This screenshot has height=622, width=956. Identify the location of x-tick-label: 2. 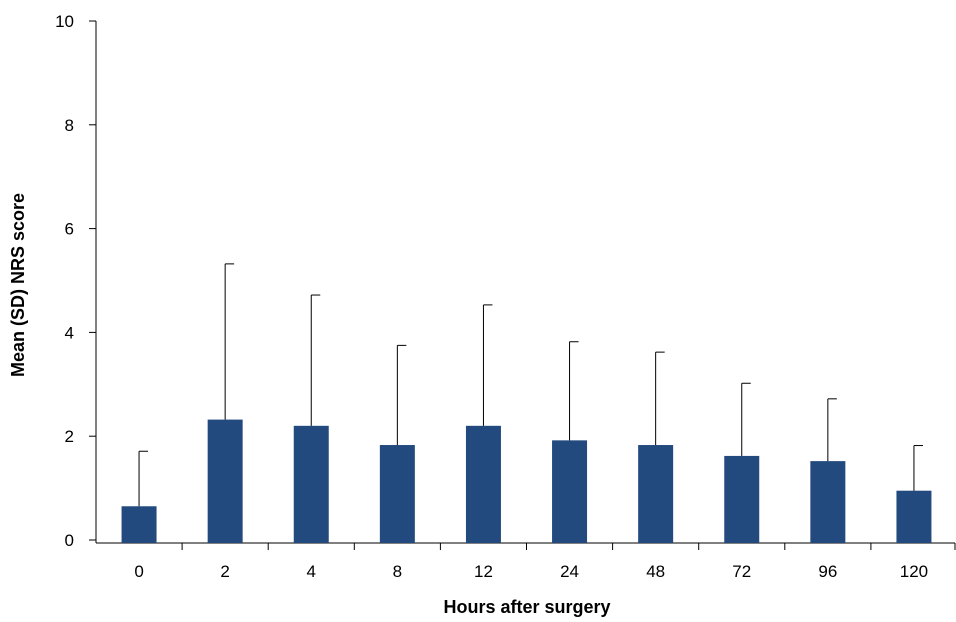
(224, 571).